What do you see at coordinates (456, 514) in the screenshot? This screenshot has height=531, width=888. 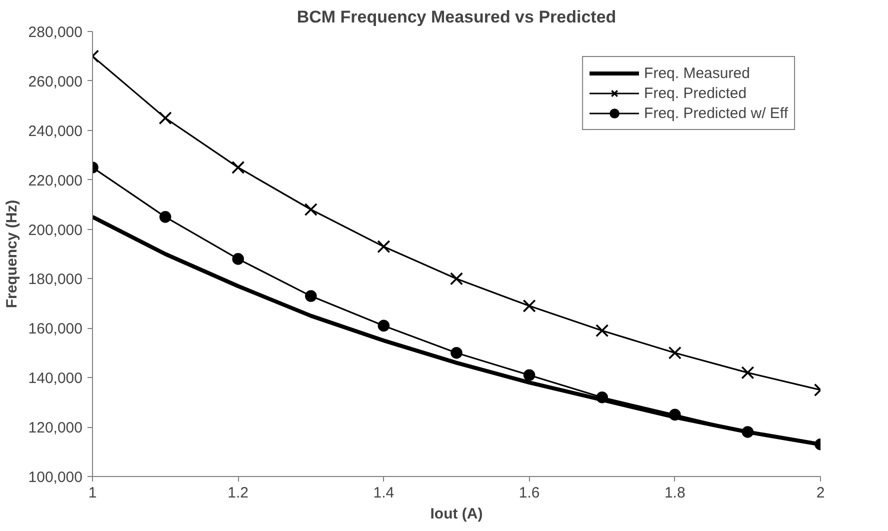 I see `x-axis-title: Iout (A)` at bounding box center [456, 514].